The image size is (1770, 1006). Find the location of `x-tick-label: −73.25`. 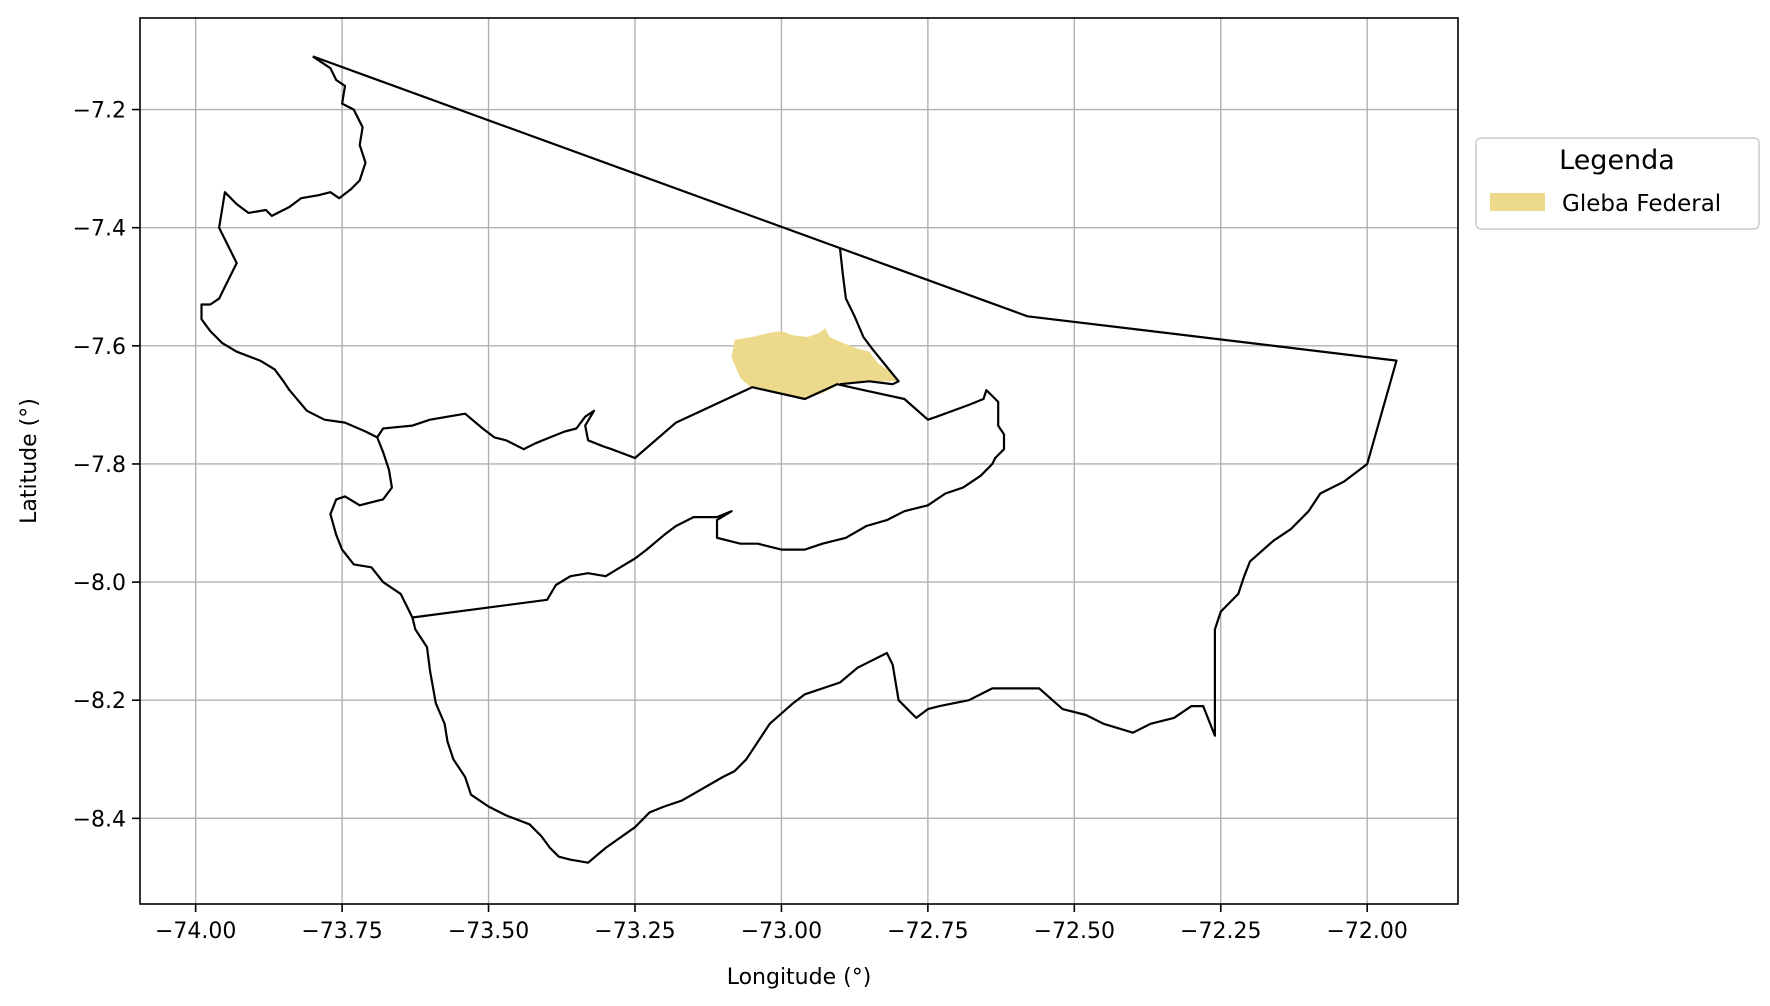

x-tick-label: −73.25 is located at coordinates (634, 931).